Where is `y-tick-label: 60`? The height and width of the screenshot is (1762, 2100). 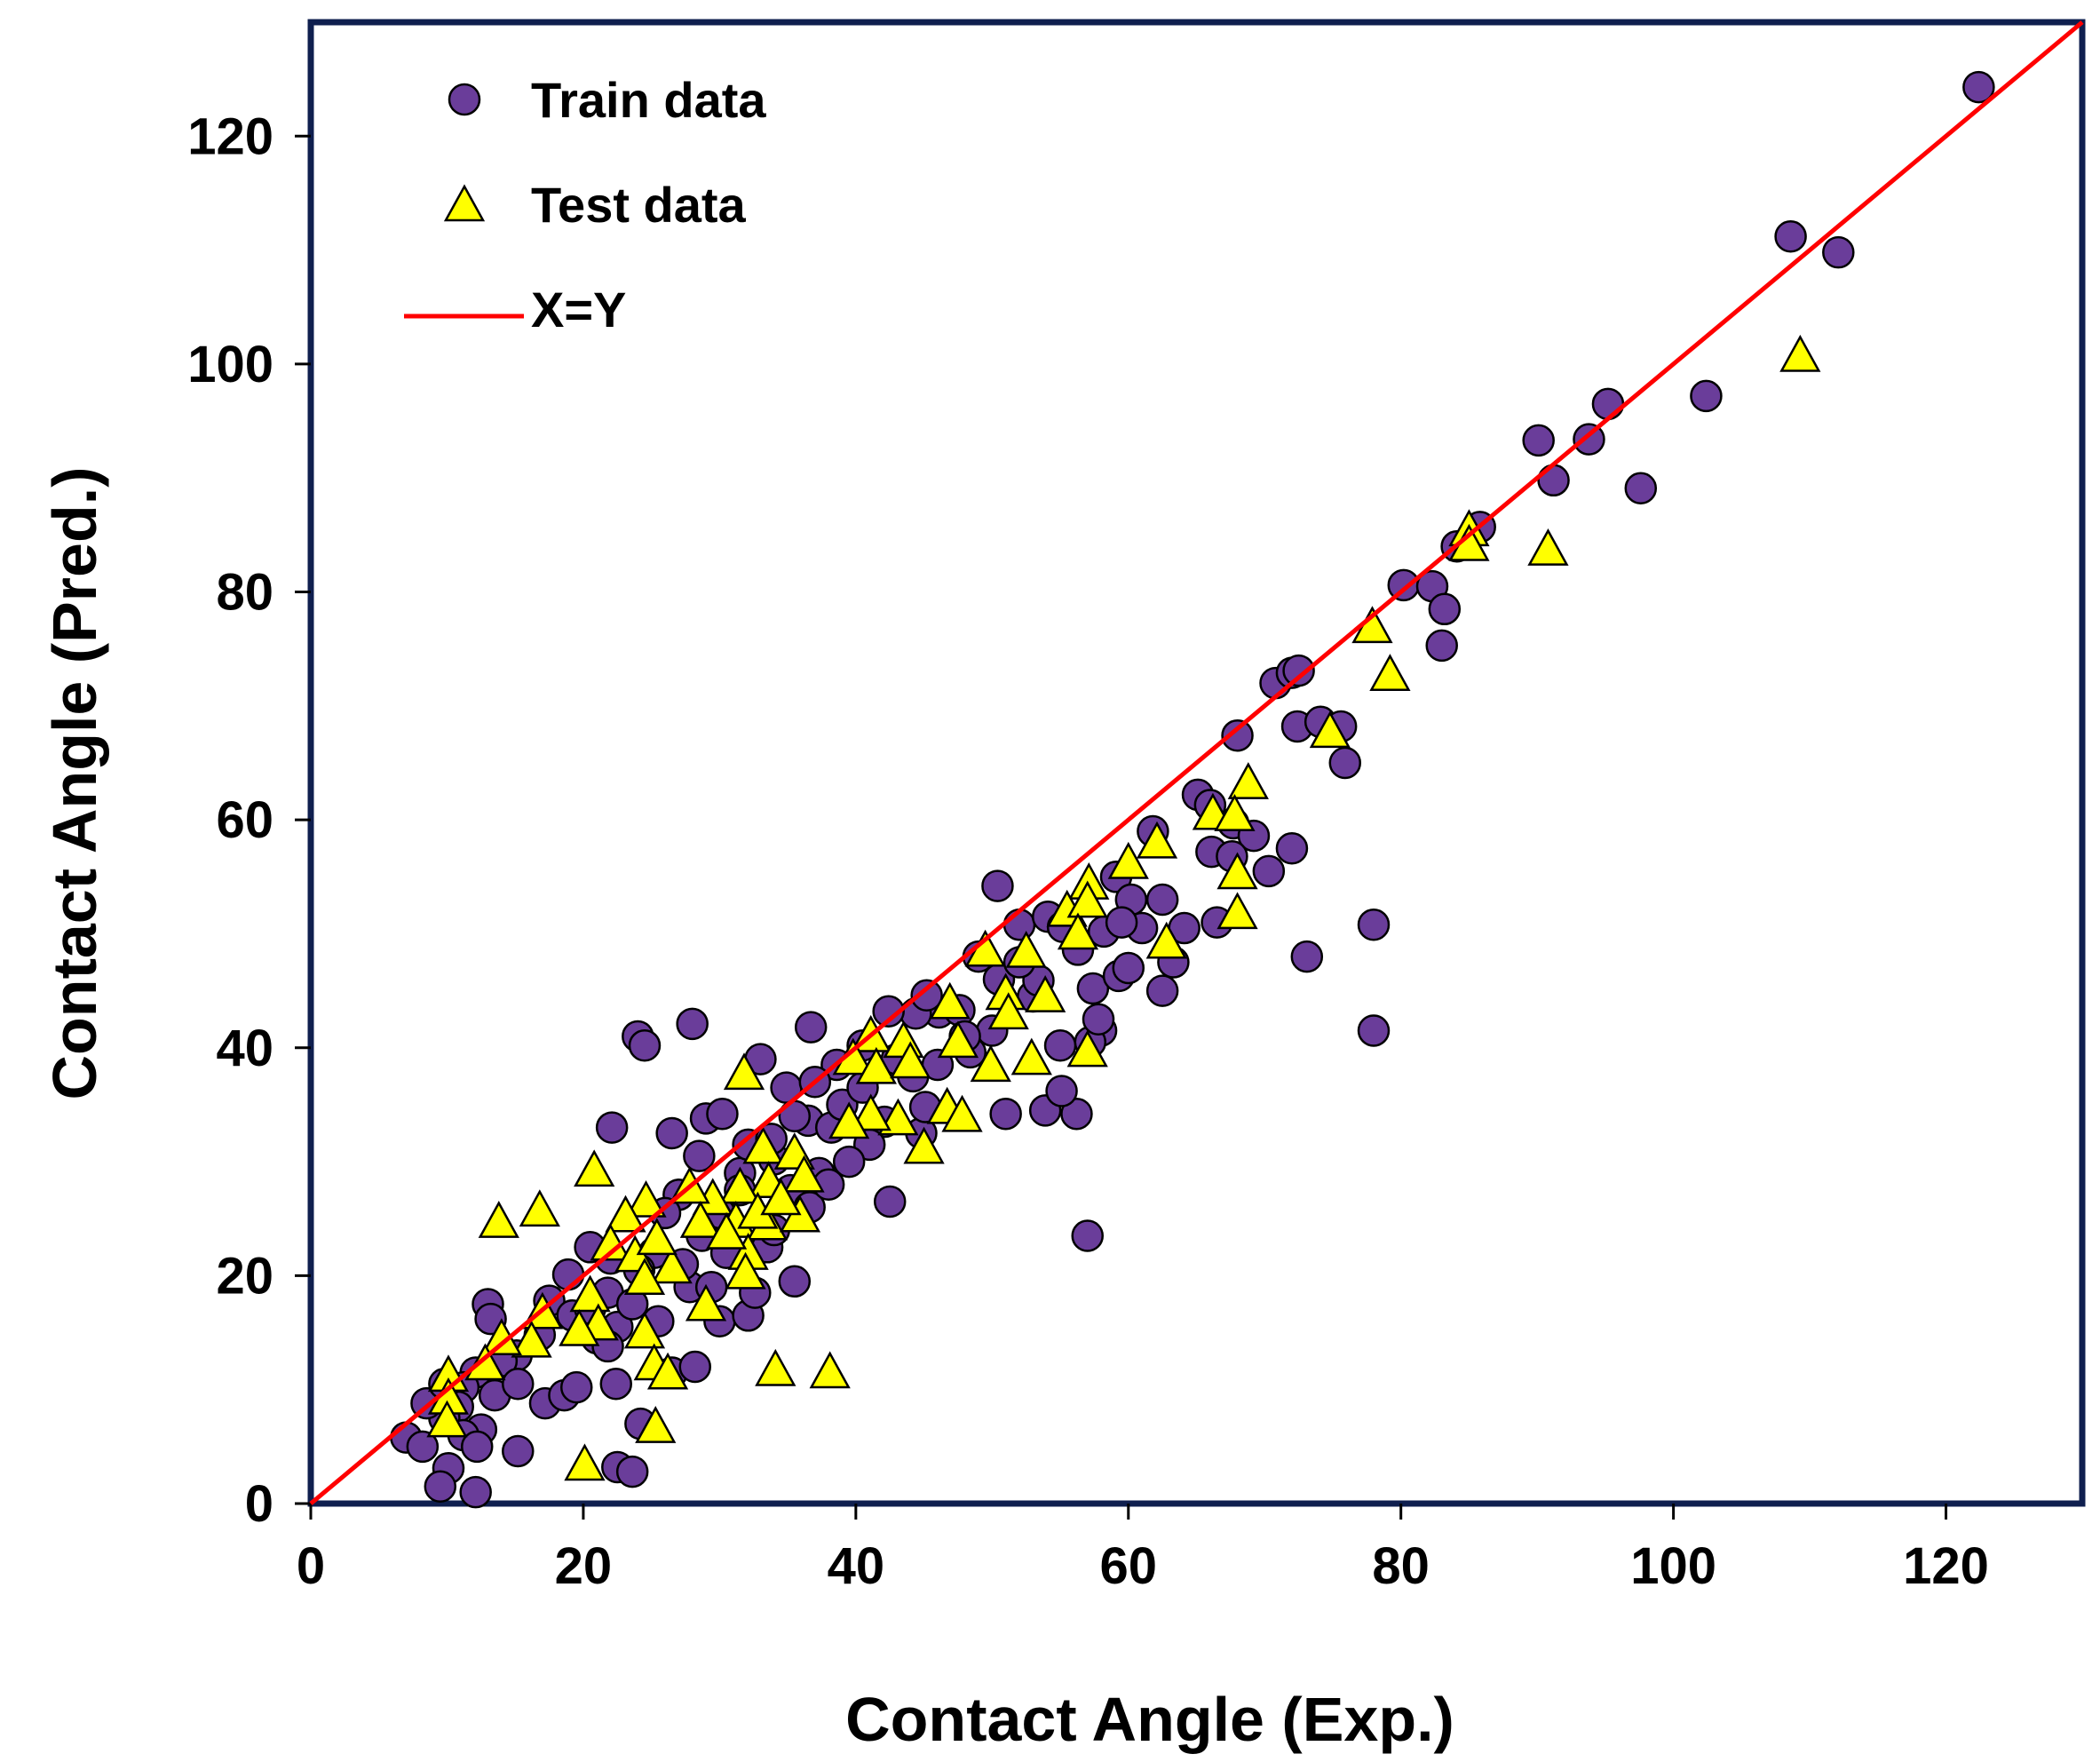 y-tick-label: 60 is located at coordinates (244, 820).